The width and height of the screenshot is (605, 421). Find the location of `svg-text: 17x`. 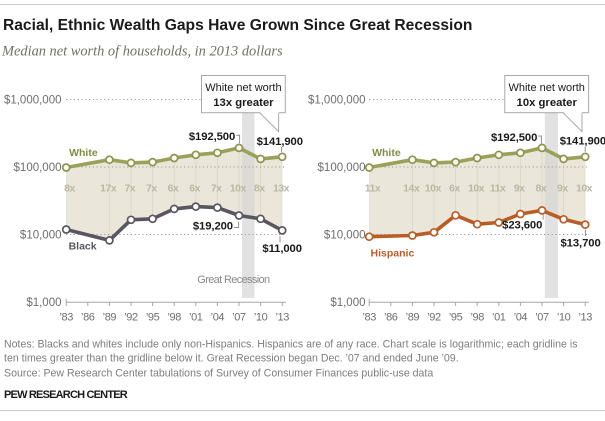

svg-text: 17x is located at coordinates (108, 188).